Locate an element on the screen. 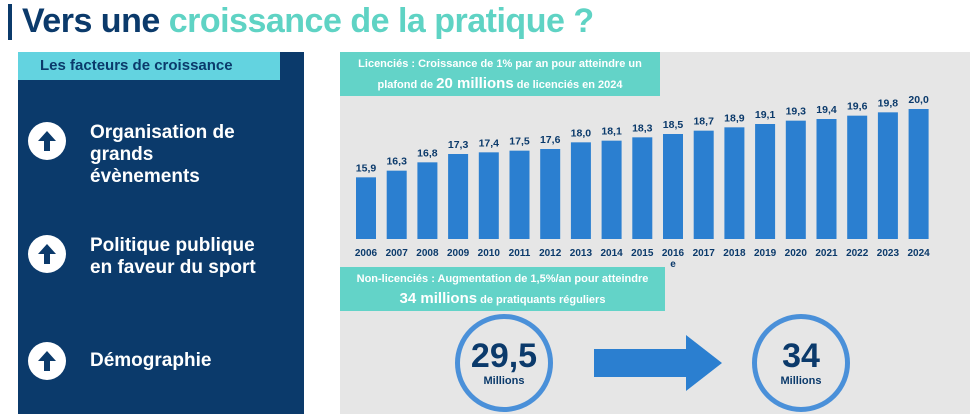  title-part-2: croissance de la pratique ? is located at coordinates (381, 21).